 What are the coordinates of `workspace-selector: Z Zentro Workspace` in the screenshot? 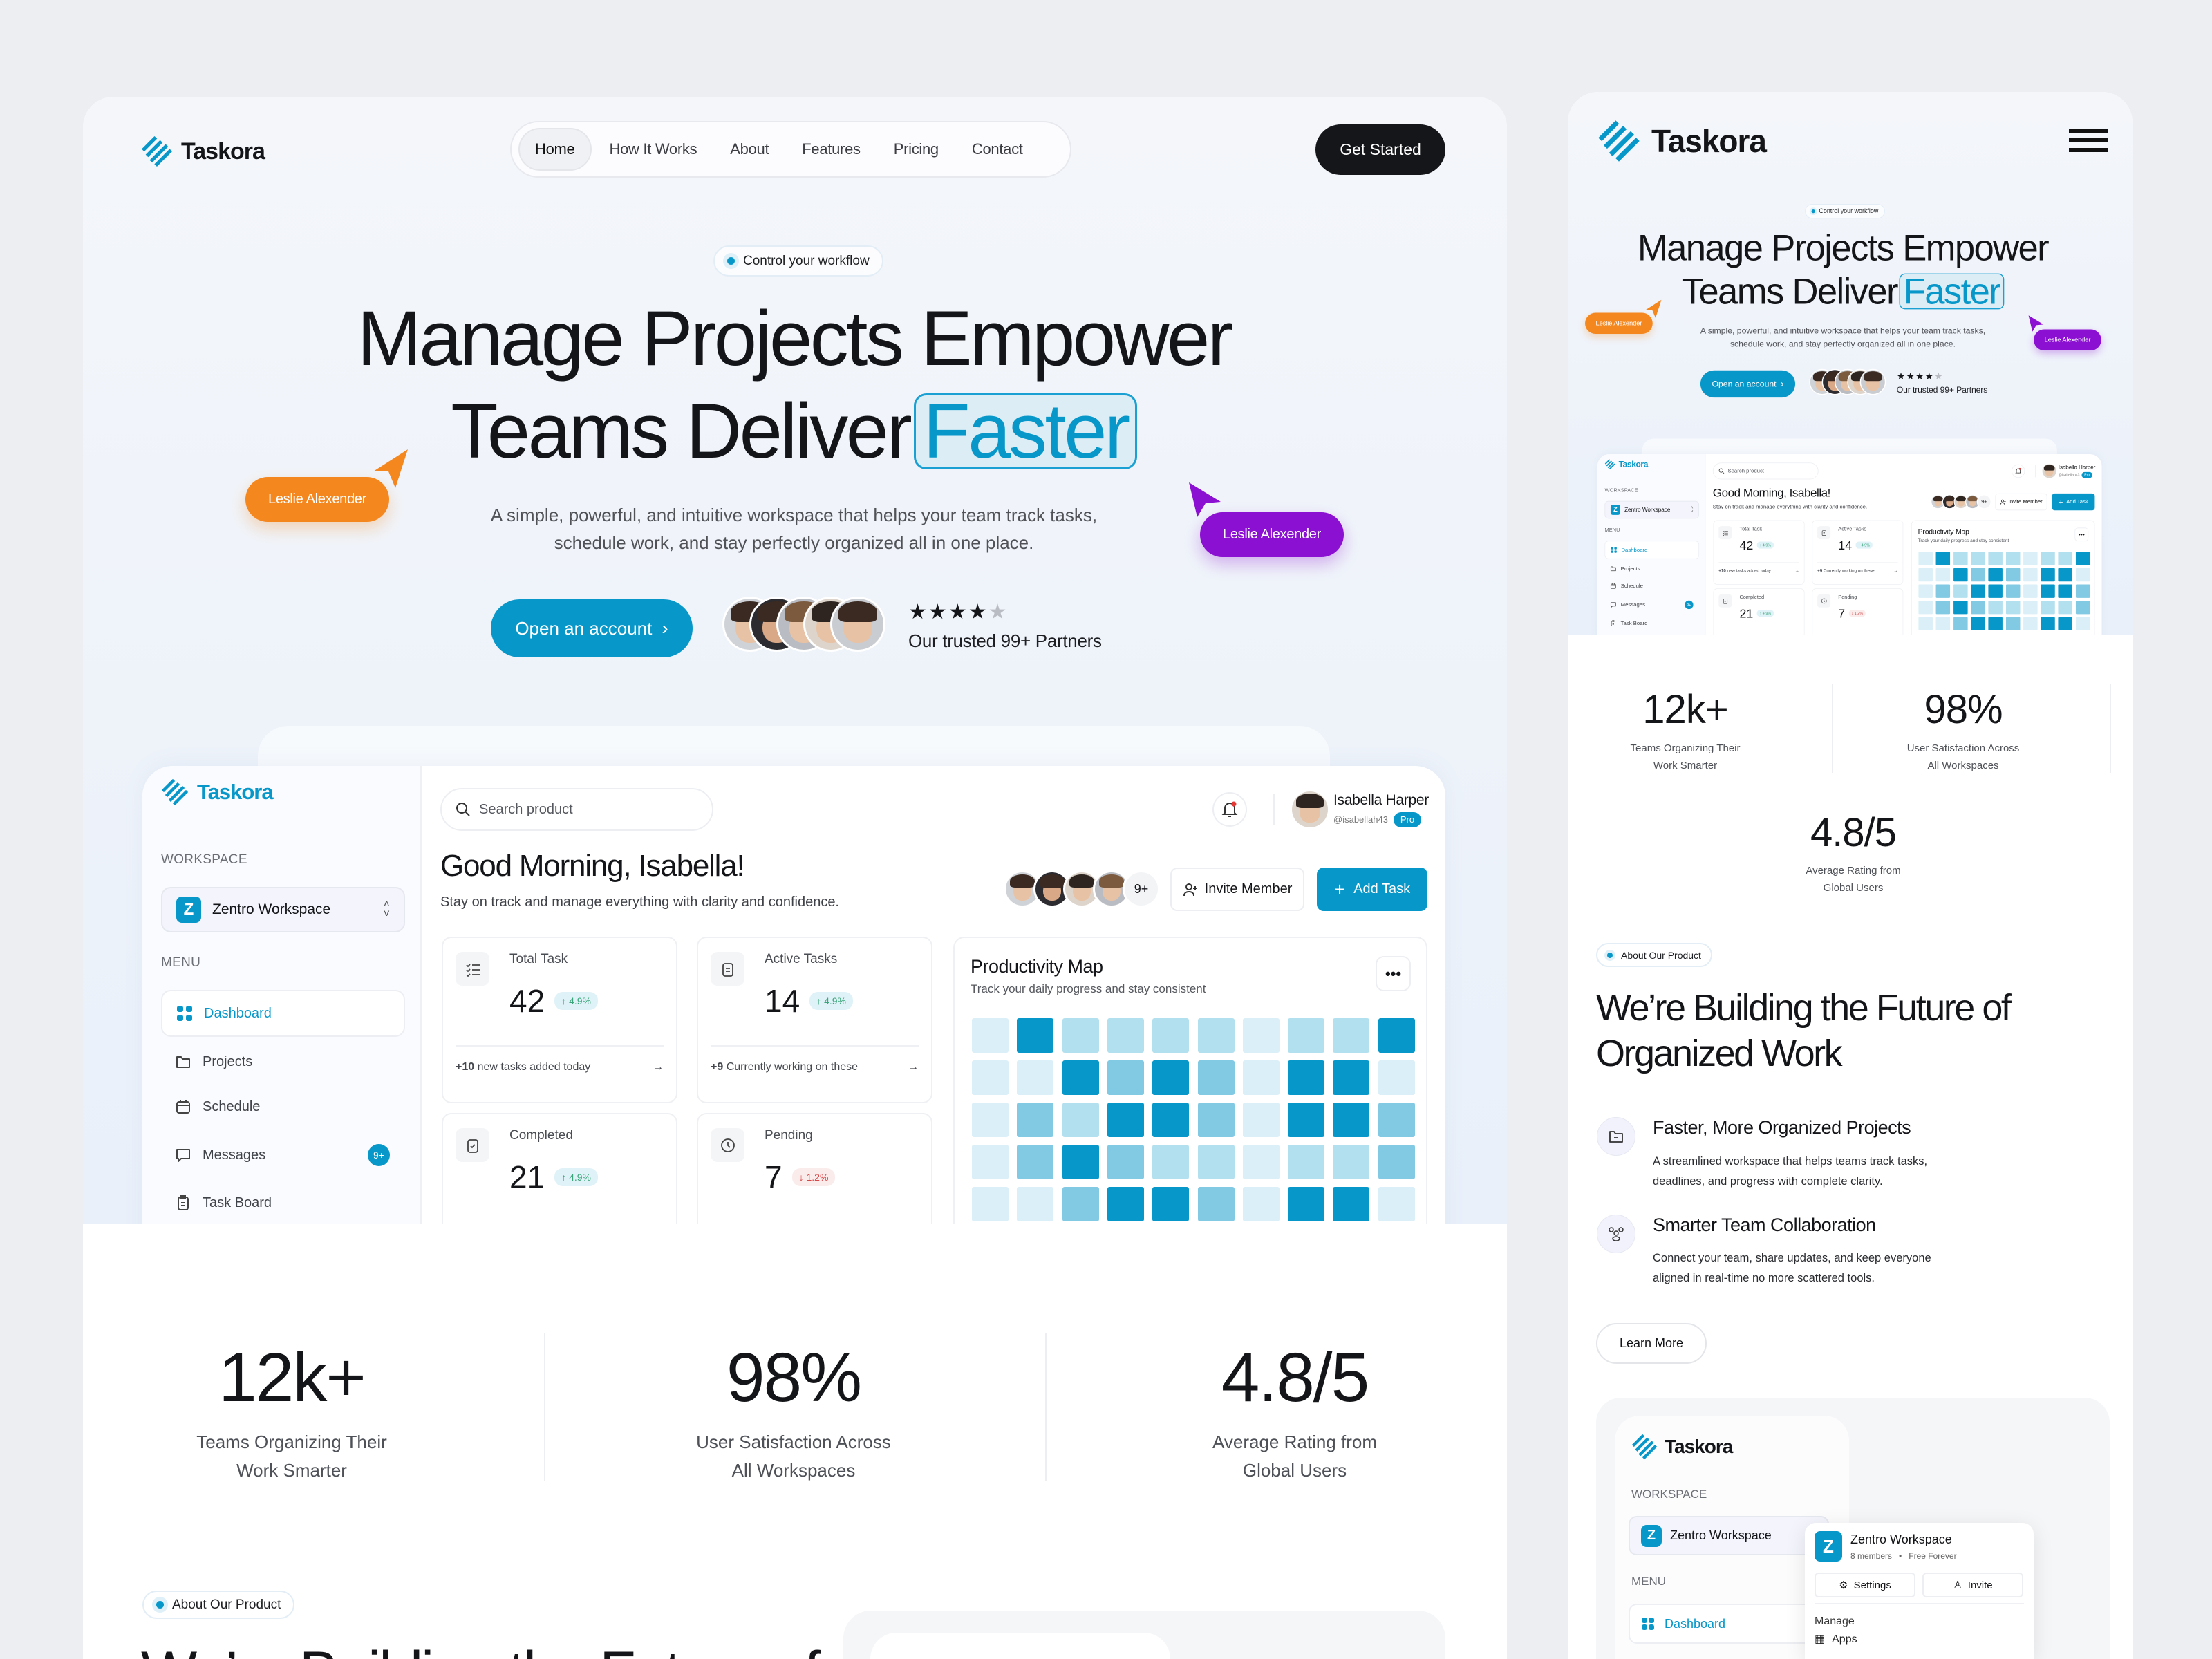 It's located at (1729, 1535).